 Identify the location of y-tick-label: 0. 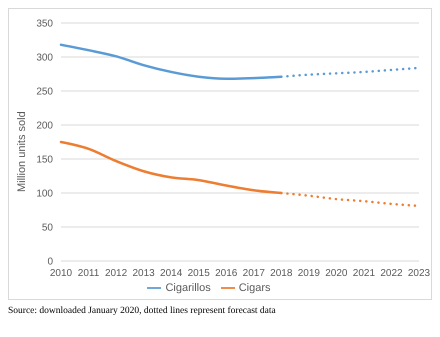
(50, 262).